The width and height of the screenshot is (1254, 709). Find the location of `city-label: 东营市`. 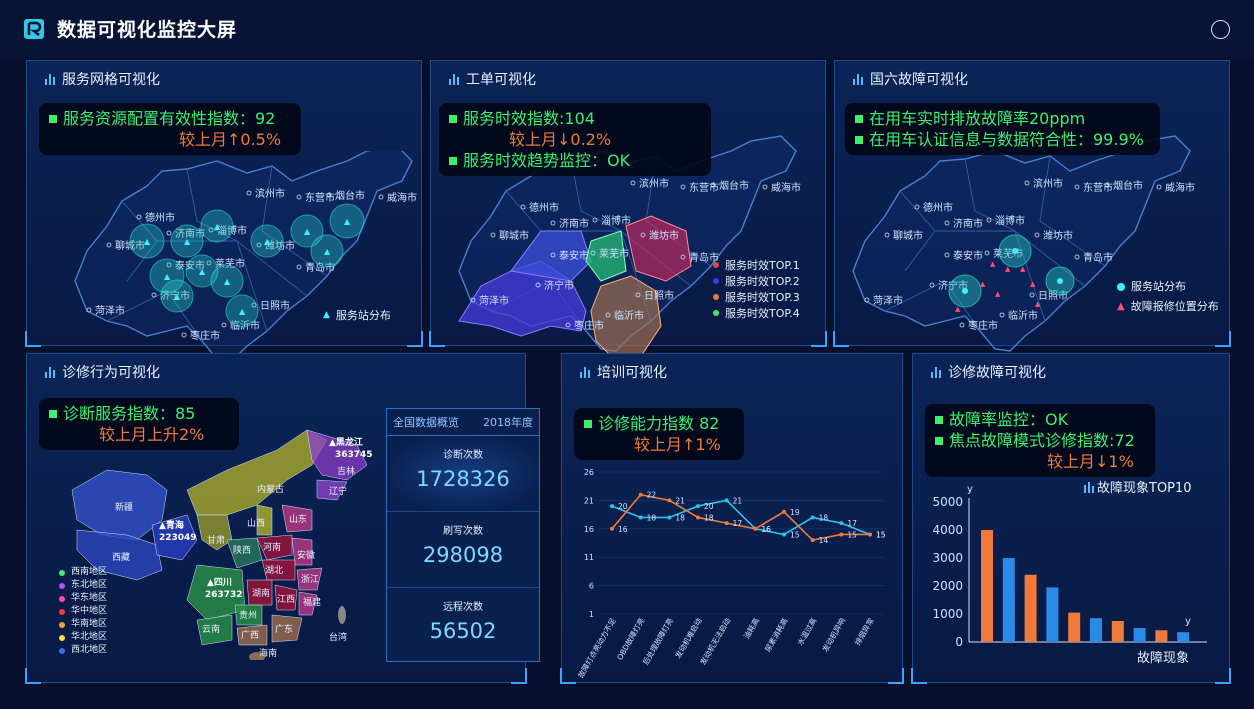

city-label: 东营市 is located at coordinates (704, 187).